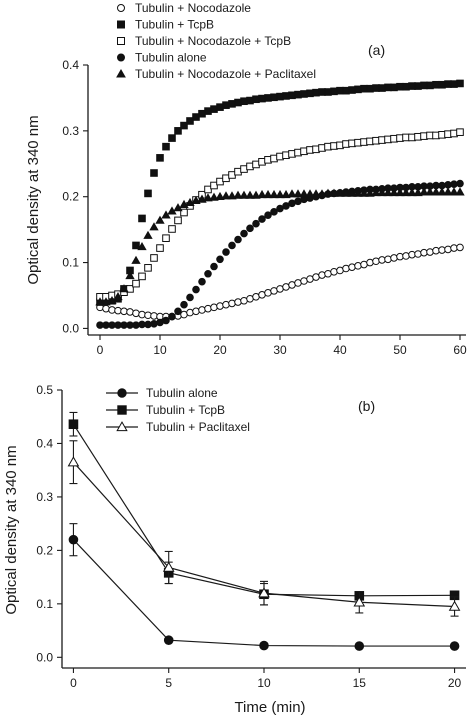 Image resolution: width=474 pixels, height=719 pixels. I want to click on legend-label: Tubulin + Nocodazole, so click(193, 8).